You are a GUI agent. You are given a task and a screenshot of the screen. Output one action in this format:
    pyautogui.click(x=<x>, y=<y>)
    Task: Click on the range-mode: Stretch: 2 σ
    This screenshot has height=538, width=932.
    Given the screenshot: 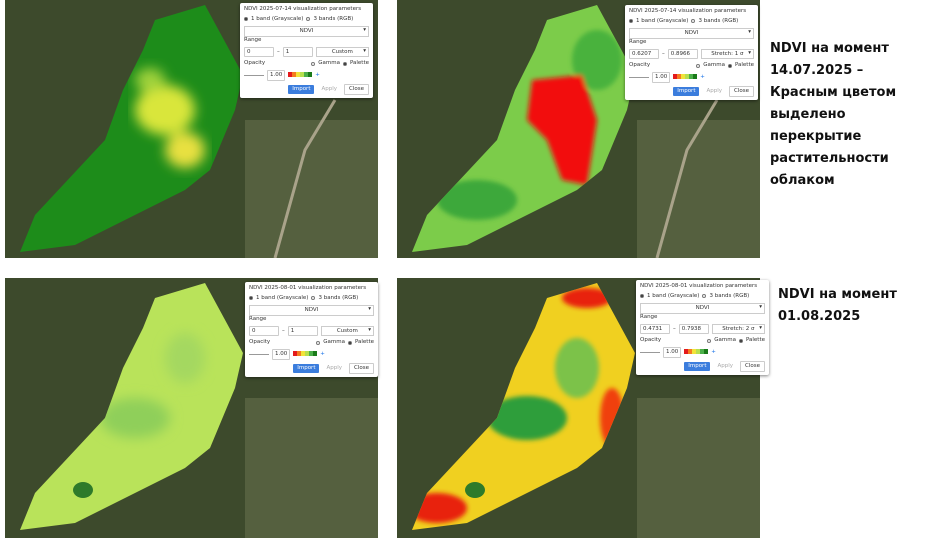 What is the action you would take?
    pyautogui.click(x=738, y=329)
    